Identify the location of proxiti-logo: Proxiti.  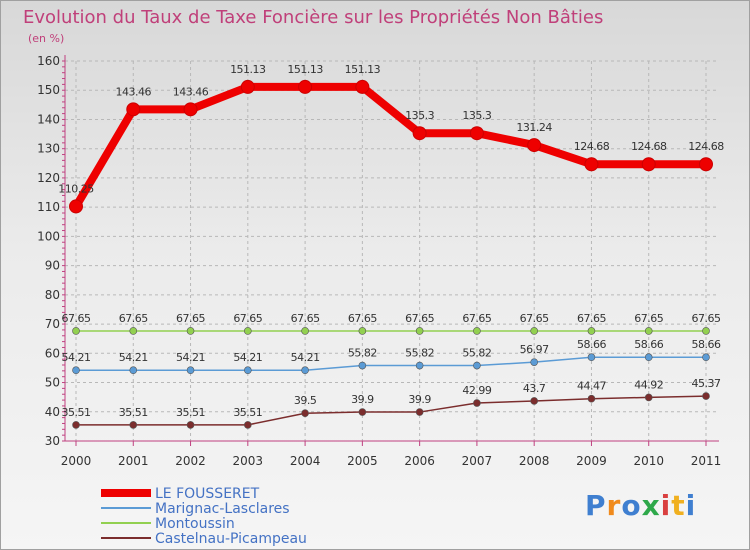
(640, 505).